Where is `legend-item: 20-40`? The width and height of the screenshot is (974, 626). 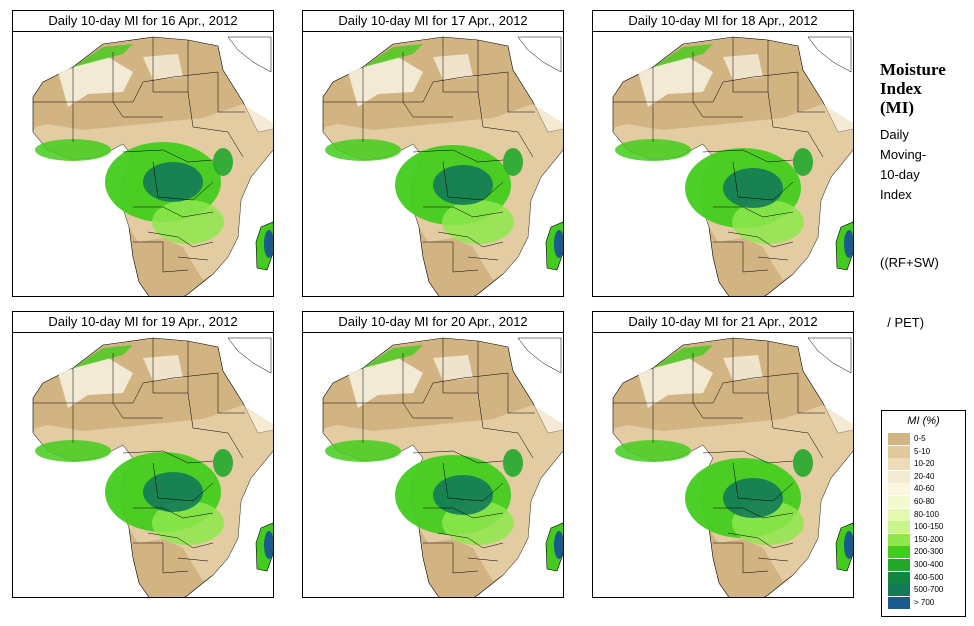
legend-item: 20-40 is located at coordinates (926, 477).